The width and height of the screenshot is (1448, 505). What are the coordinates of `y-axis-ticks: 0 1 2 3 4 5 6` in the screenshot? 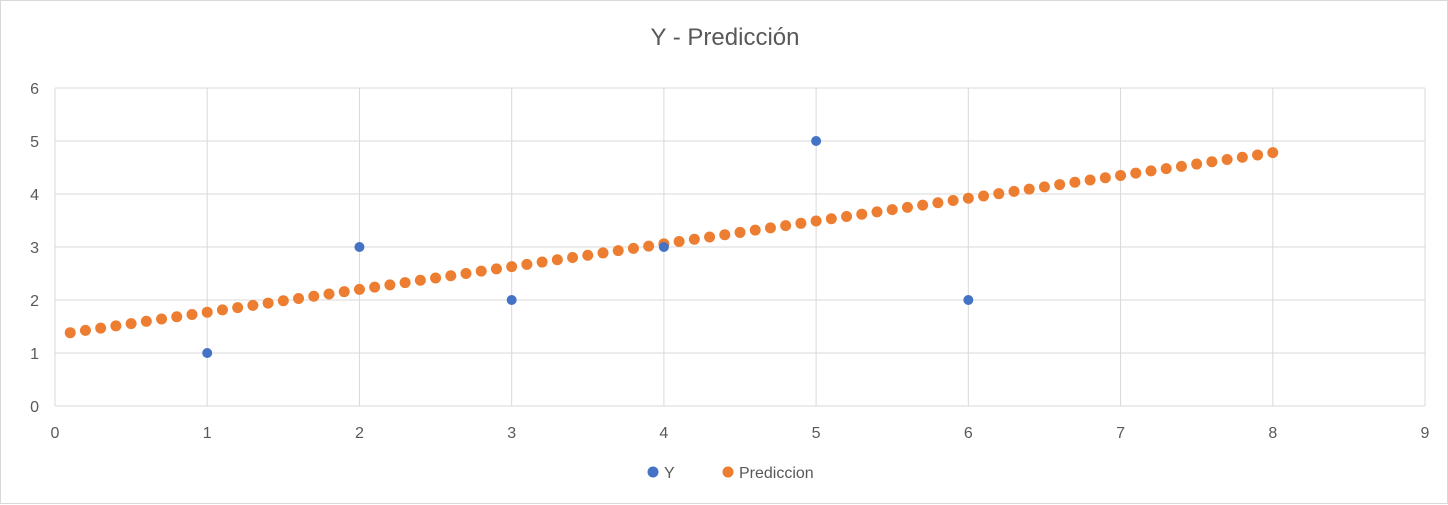 It's located at (34, 248).